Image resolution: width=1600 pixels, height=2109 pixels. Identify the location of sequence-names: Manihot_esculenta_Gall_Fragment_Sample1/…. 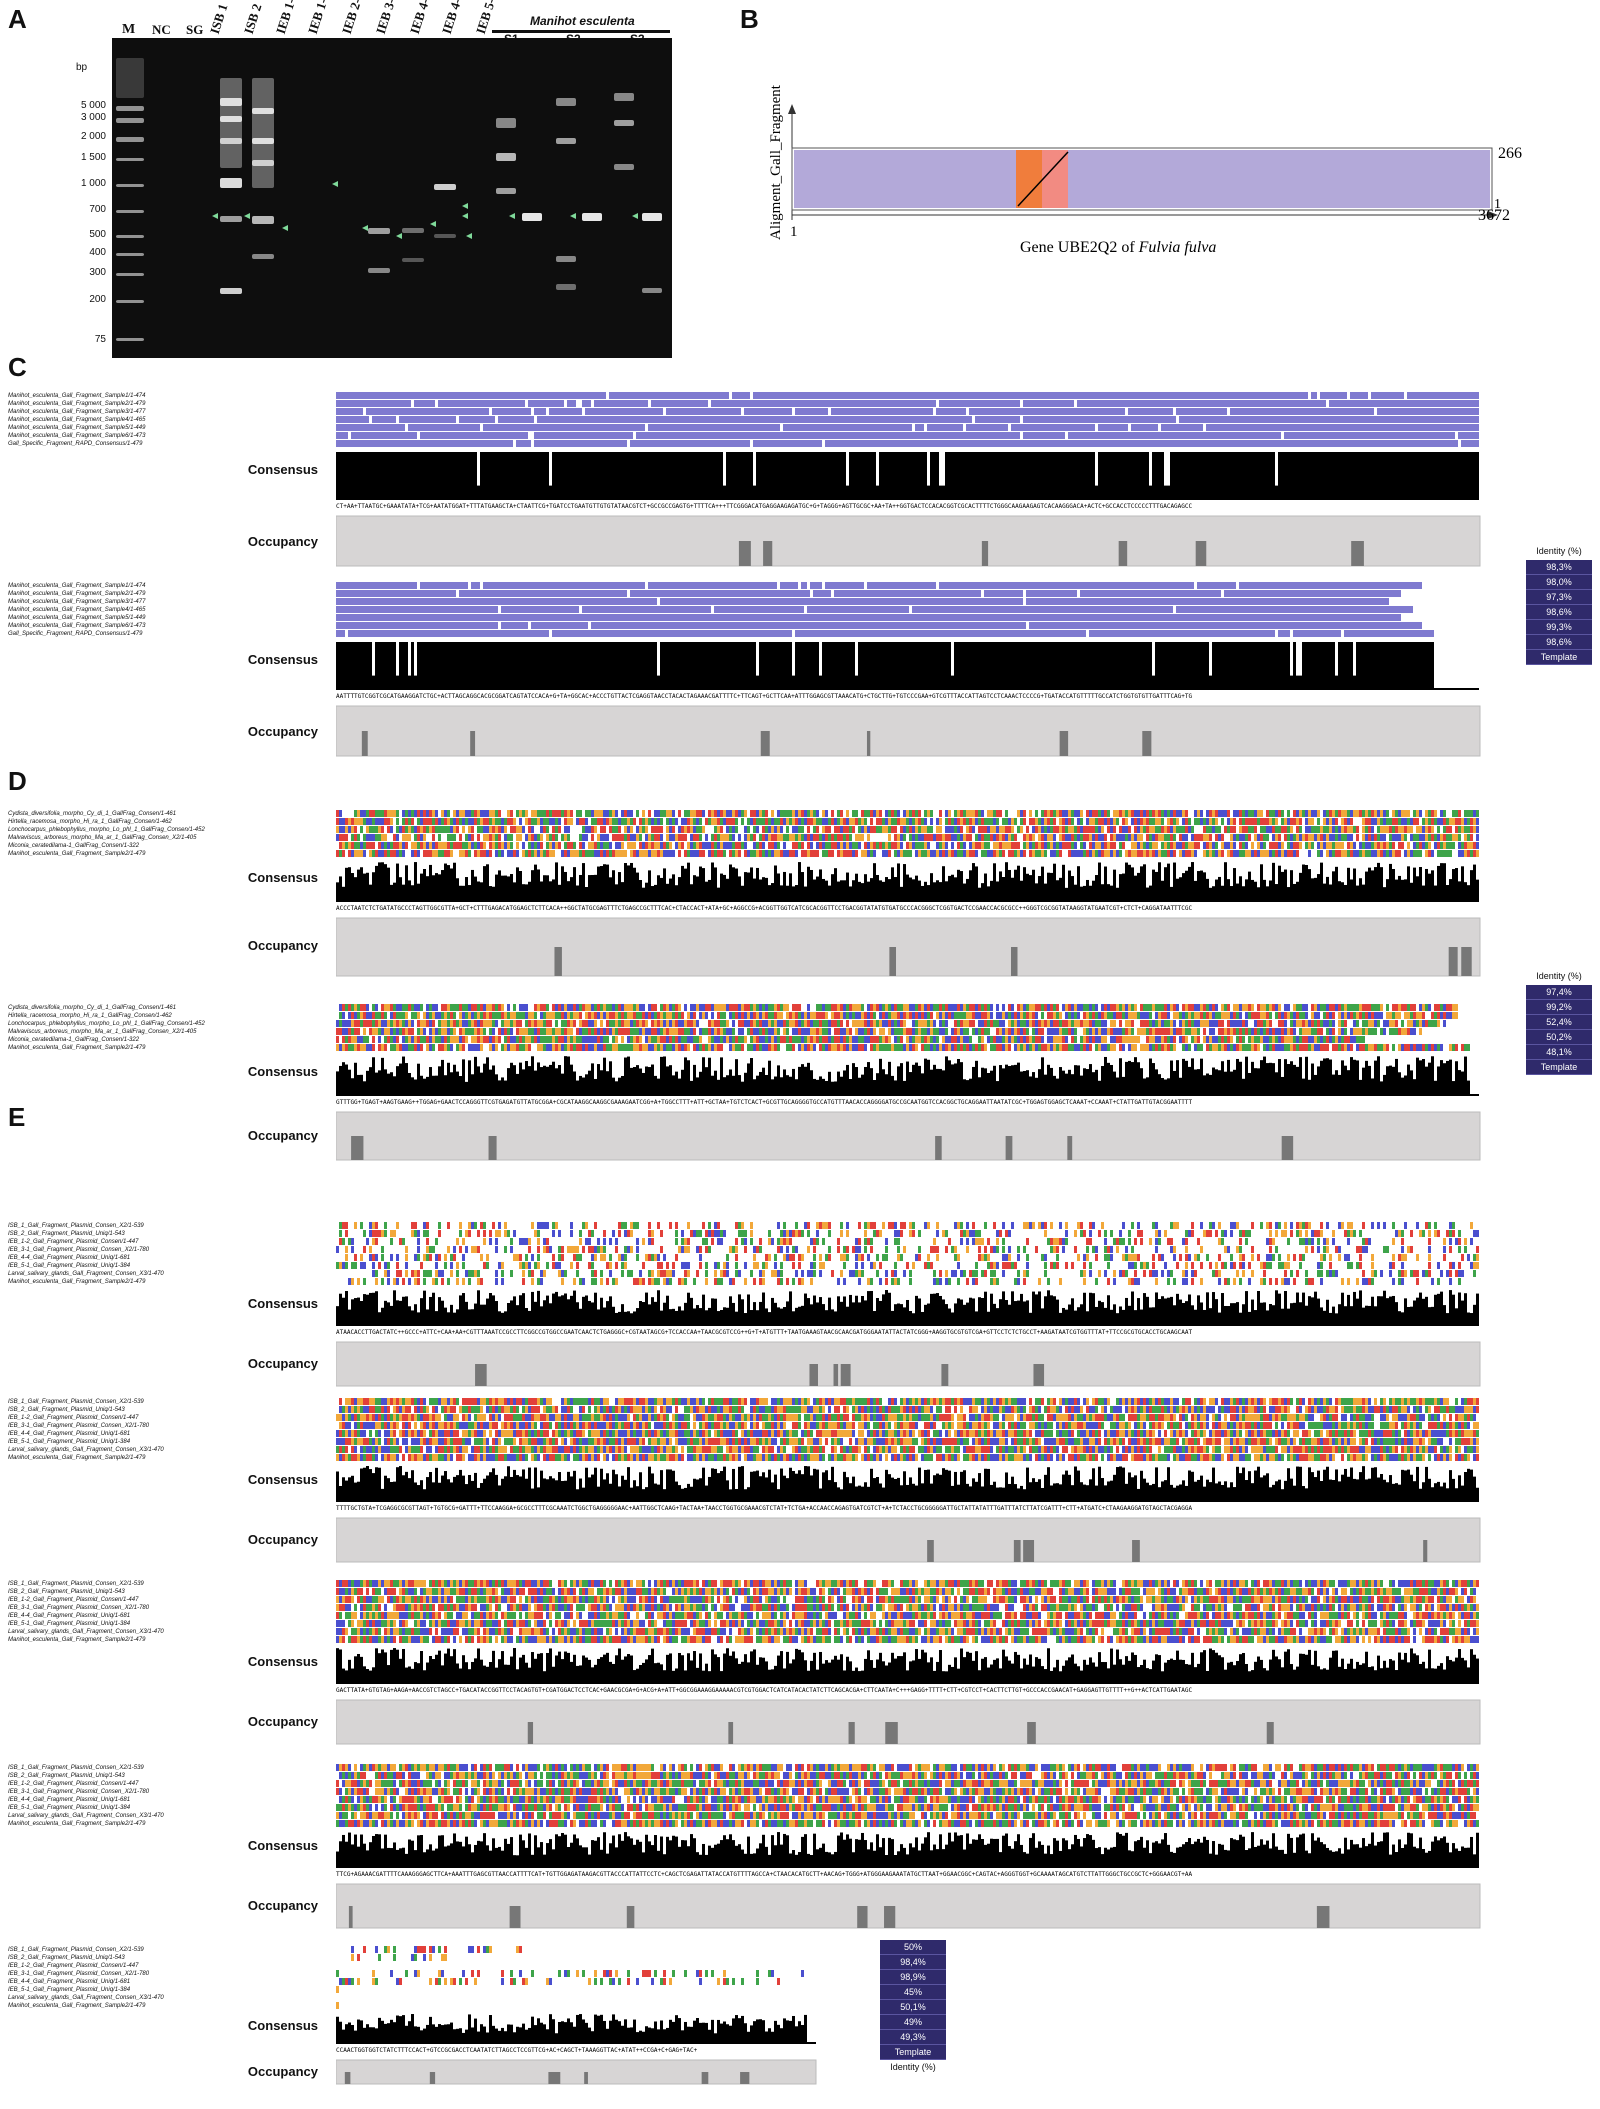
(76, 610).